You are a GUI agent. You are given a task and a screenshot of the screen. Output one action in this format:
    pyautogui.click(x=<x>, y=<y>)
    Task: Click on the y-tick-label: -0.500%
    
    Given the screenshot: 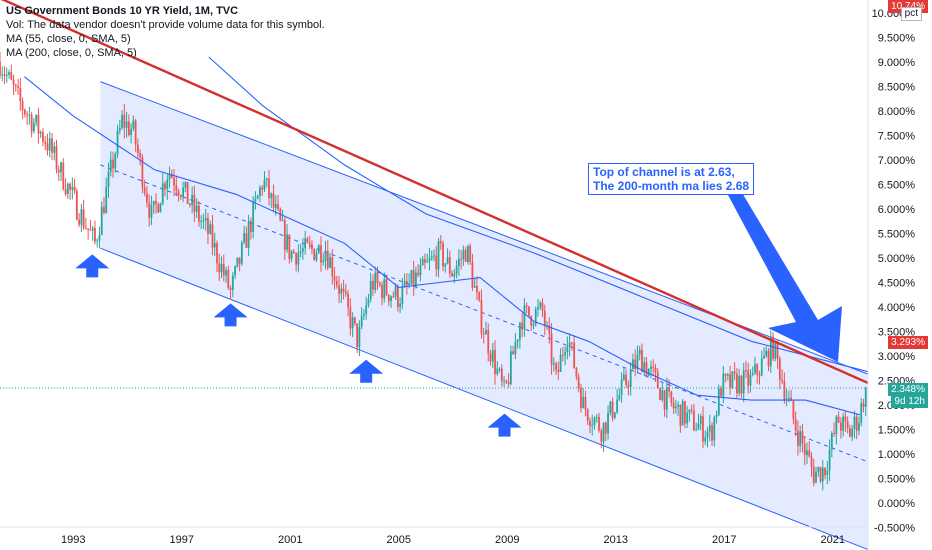 What is the action you would take?
    pyautogui.click(x=894, y=529)
    